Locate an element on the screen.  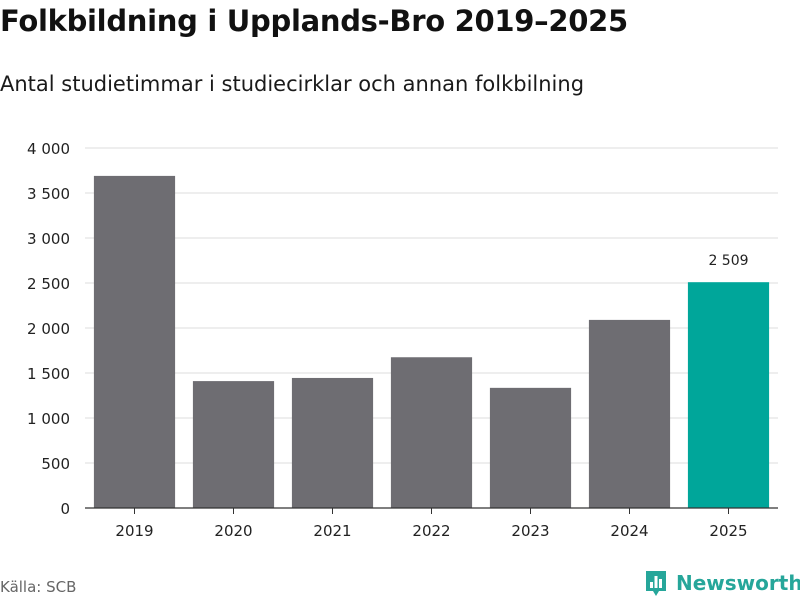
brand-logo: Newsworthy is located at coordinates (722, 583).